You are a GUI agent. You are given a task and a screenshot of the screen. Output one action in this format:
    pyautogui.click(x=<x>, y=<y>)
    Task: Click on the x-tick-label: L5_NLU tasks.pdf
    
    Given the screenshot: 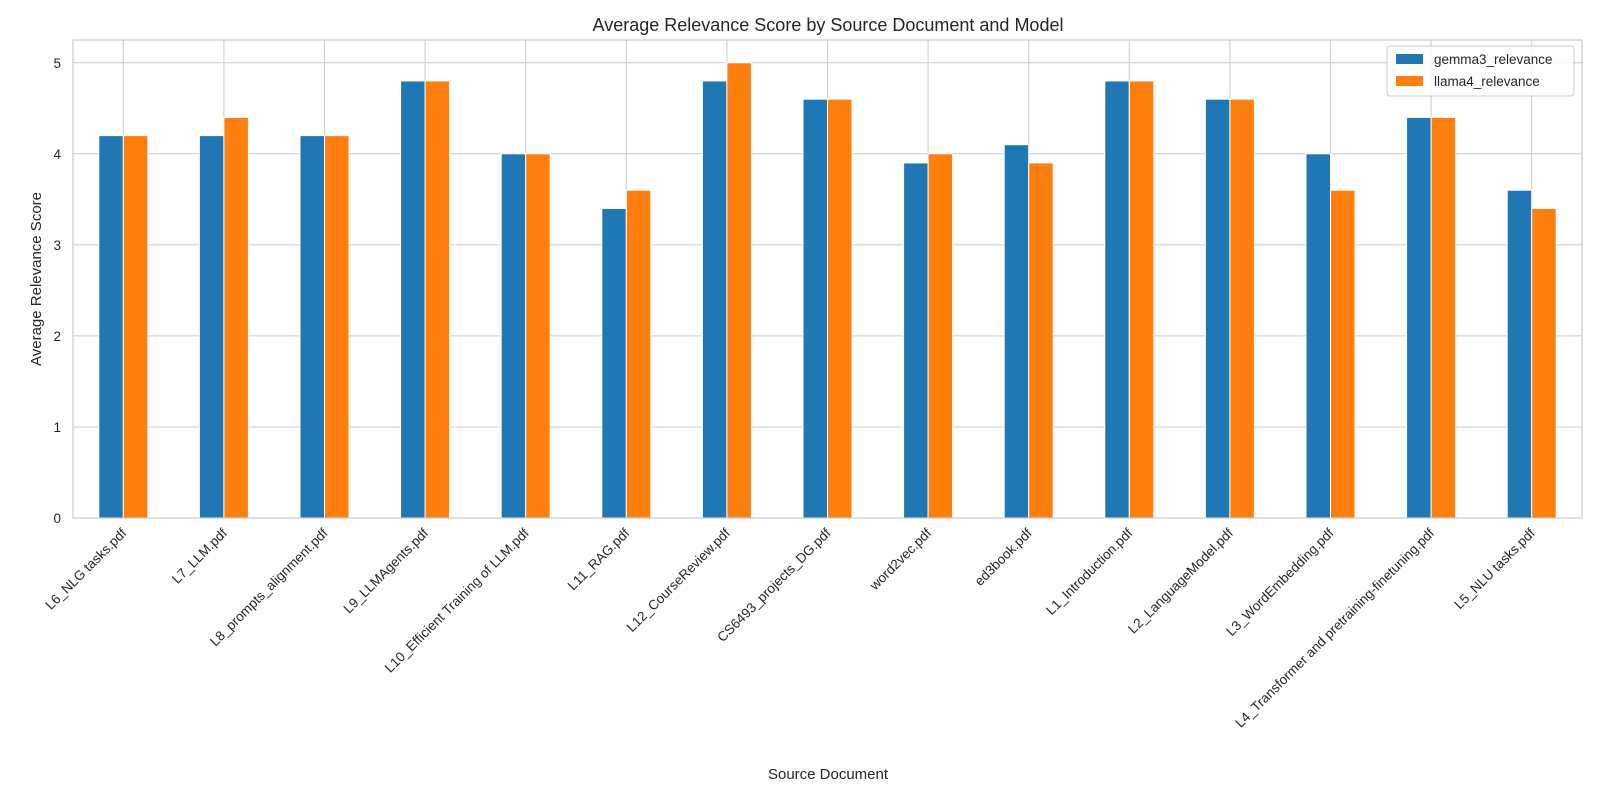 What is the action you would take?
    pyautogui.click(x=1494, y=568)
    